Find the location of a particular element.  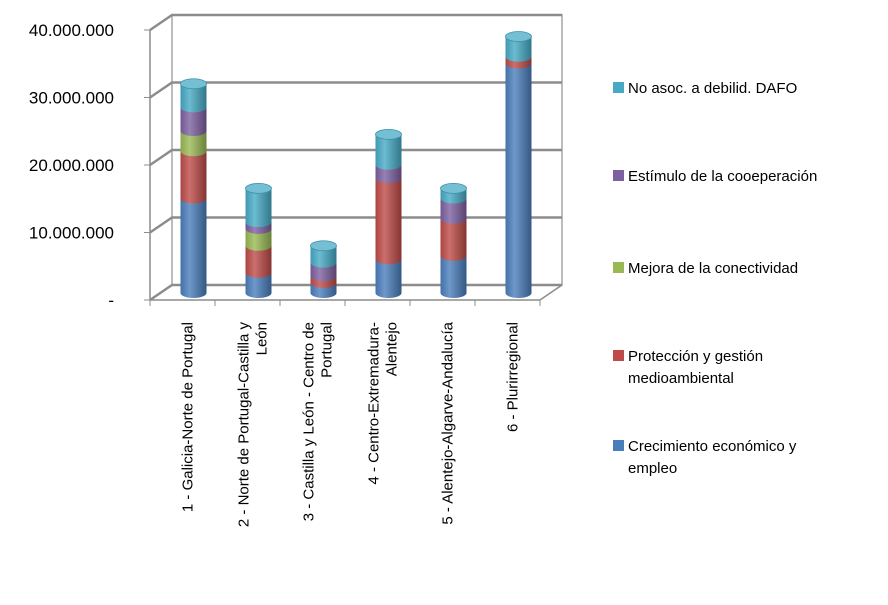

legend-label: Protección y gestión medioambiental is located at coordinates (695, 367).